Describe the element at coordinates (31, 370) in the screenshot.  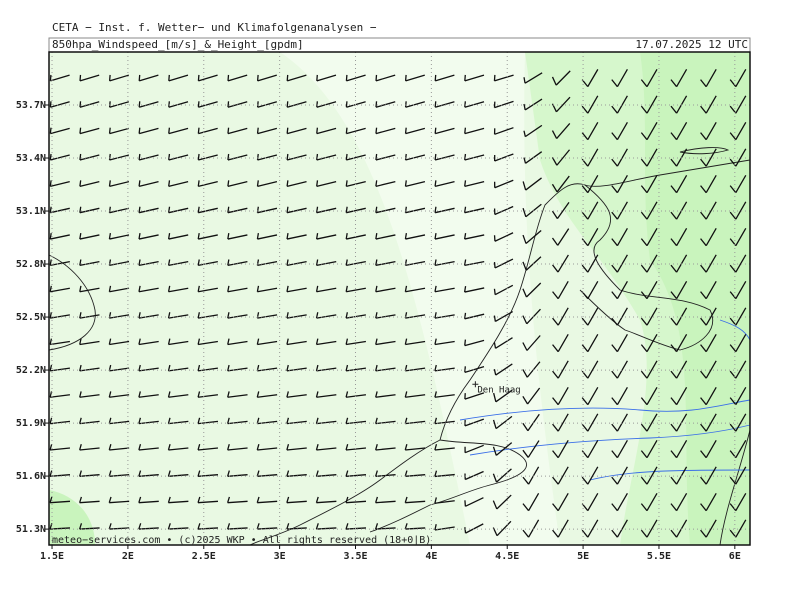
I see `y-tick-label: 52.2N` at that location.